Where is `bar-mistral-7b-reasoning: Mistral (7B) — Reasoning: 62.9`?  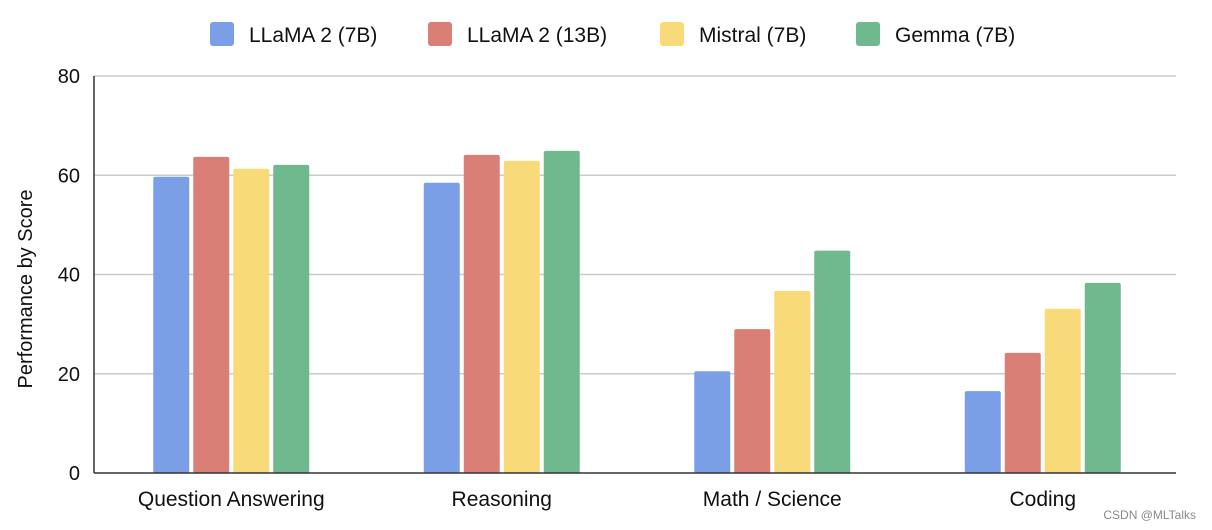
bar-mistral-7b-reasoning: Mistral (7B) — Reasoning: 62.9 is located at coordinates (521, 316).